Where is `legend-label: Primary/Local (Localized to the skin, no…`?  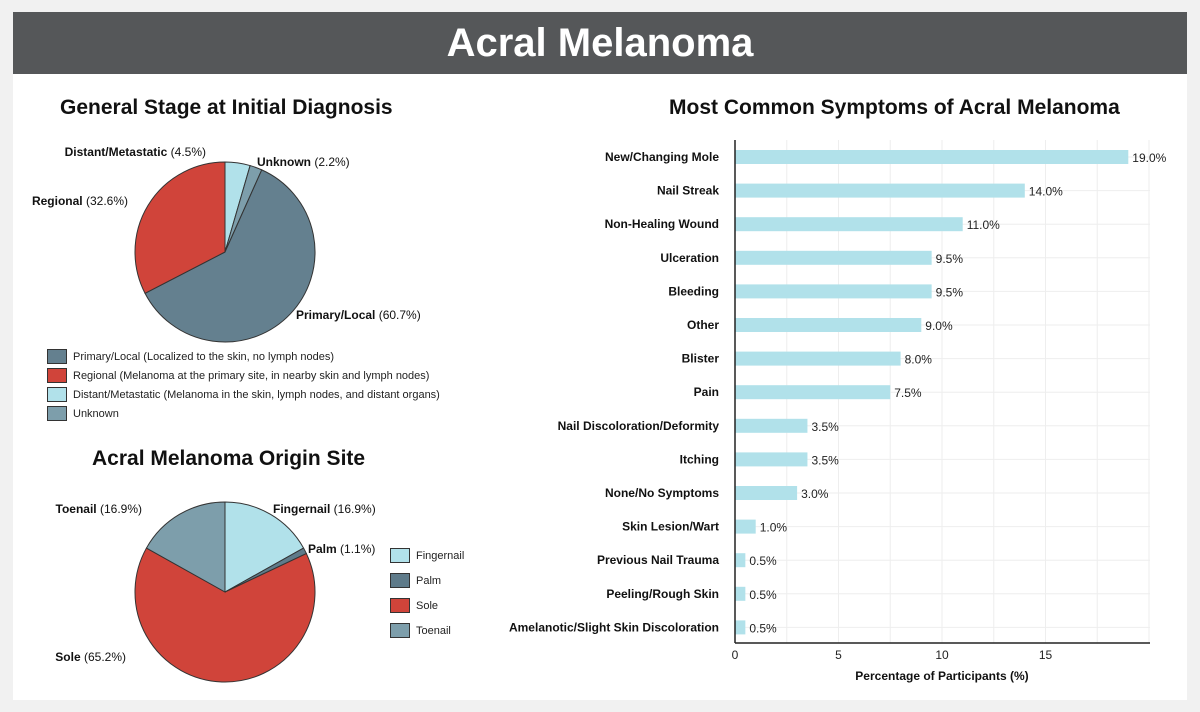 legend-label: Primary/Local (Localized to the skin, no… is located at coordinates (204, 356).